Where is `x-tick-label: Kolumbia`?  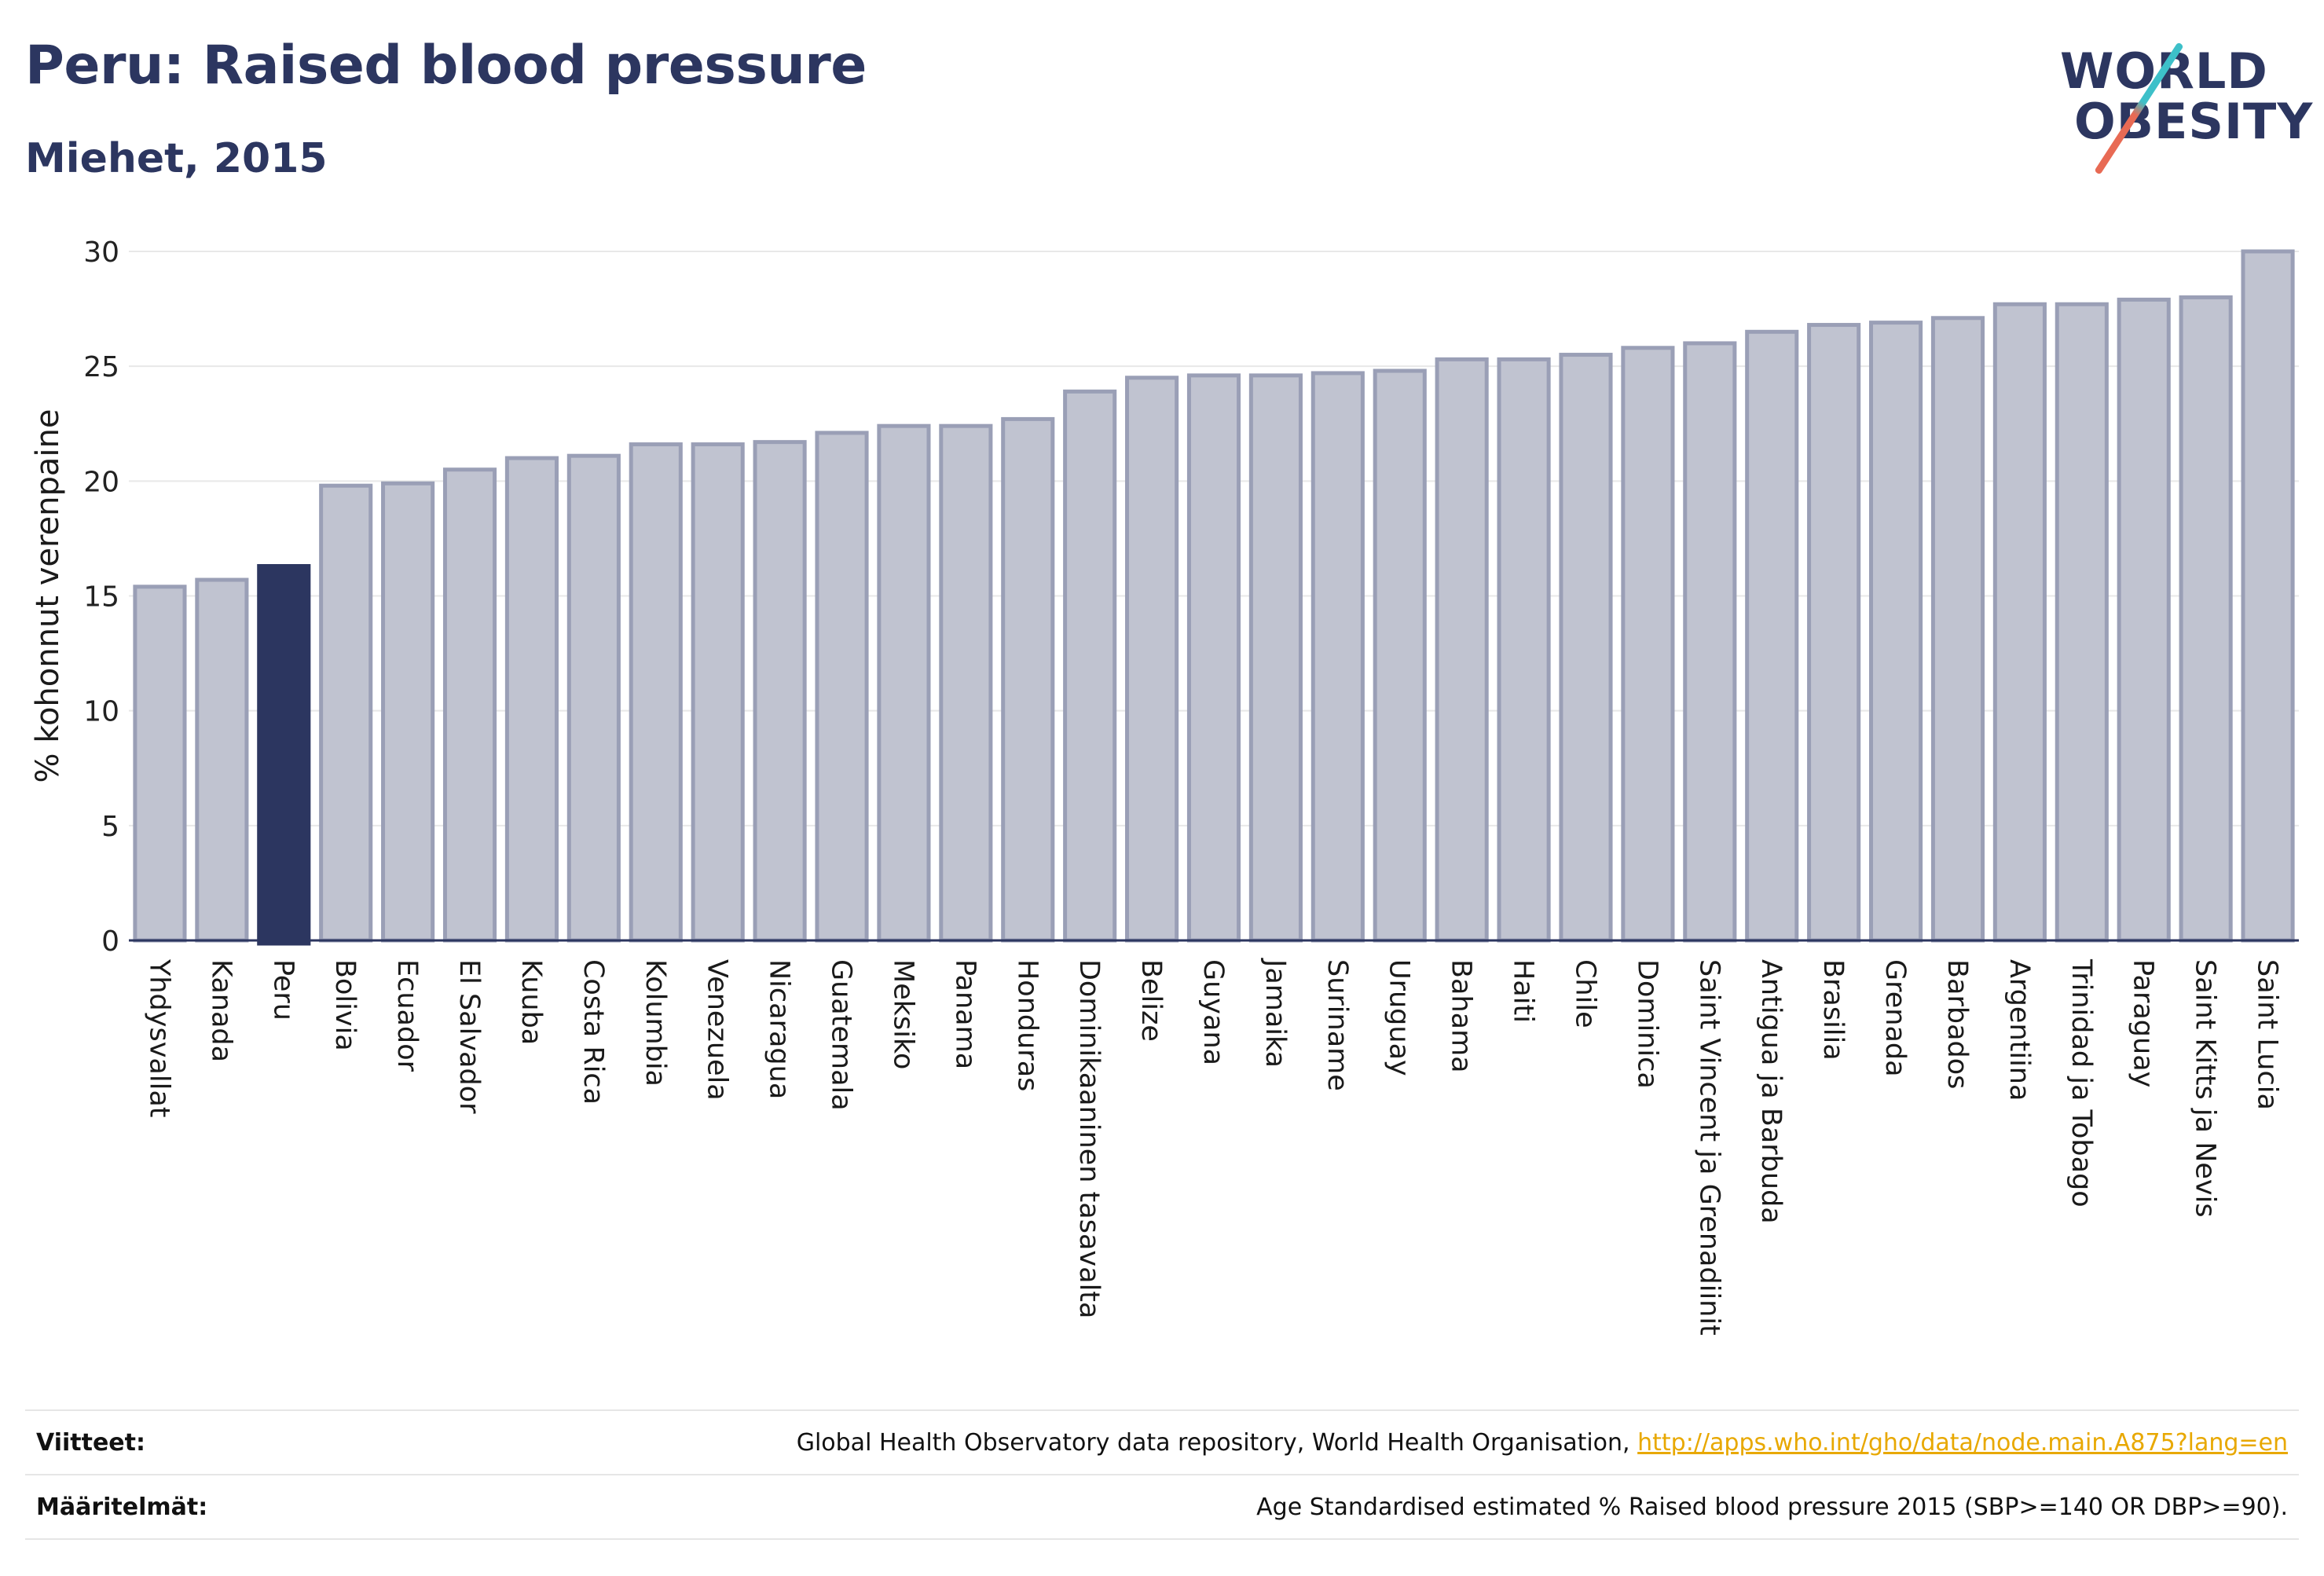
x-tick-label: Kolumbia is located at coordinates (655, 1023).